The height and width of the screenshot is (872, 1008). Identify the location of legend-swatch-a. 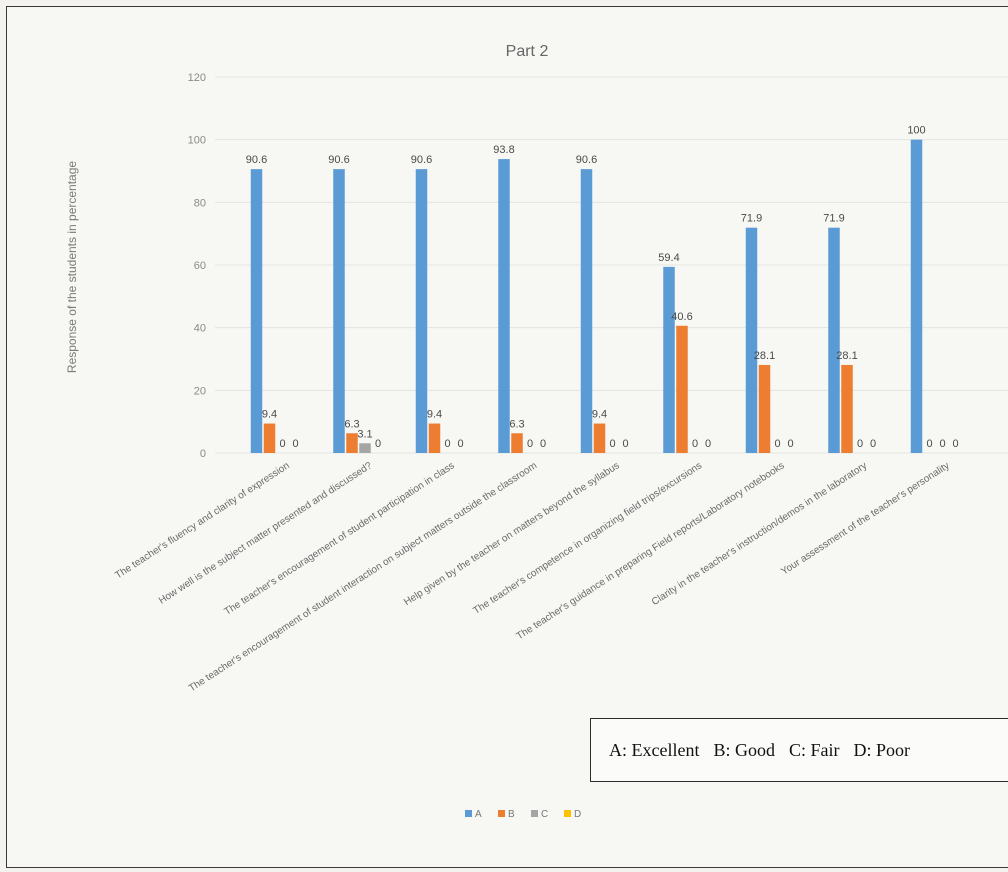
(468, 813).